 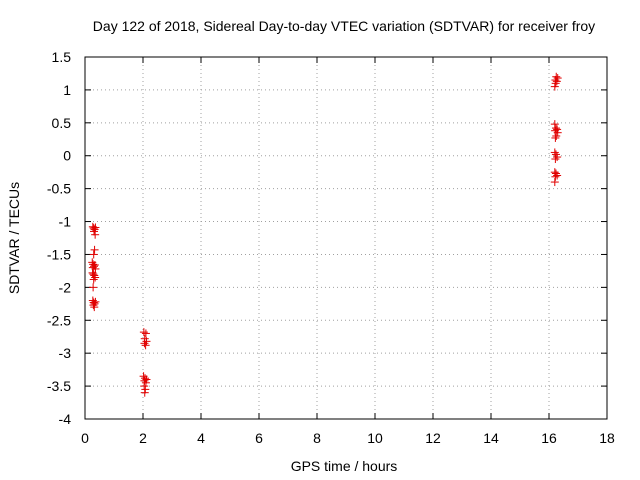 I want to click on x-axis-title: GPS time / hours, so click(x=344, y=466).